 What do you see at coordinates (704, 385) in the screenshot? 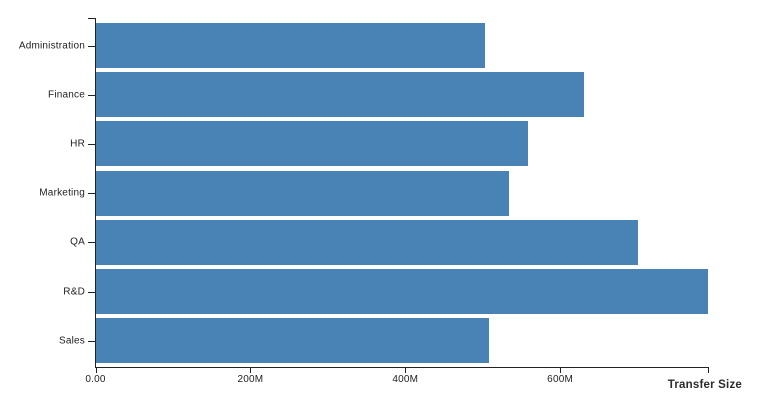
I see `x-axis-title: Transfer Size` at bounding box center [704, 385].